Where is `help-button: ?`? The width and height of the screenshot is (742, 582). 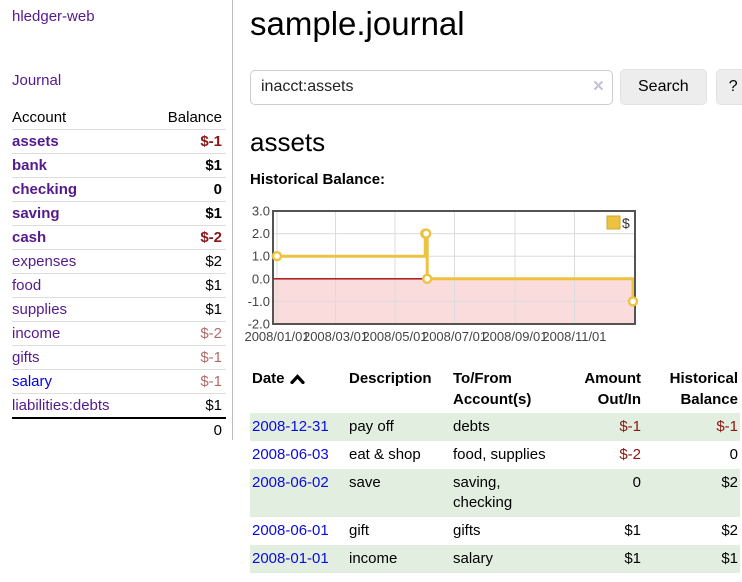 help-button: ? is located at coordinates (728, 87).